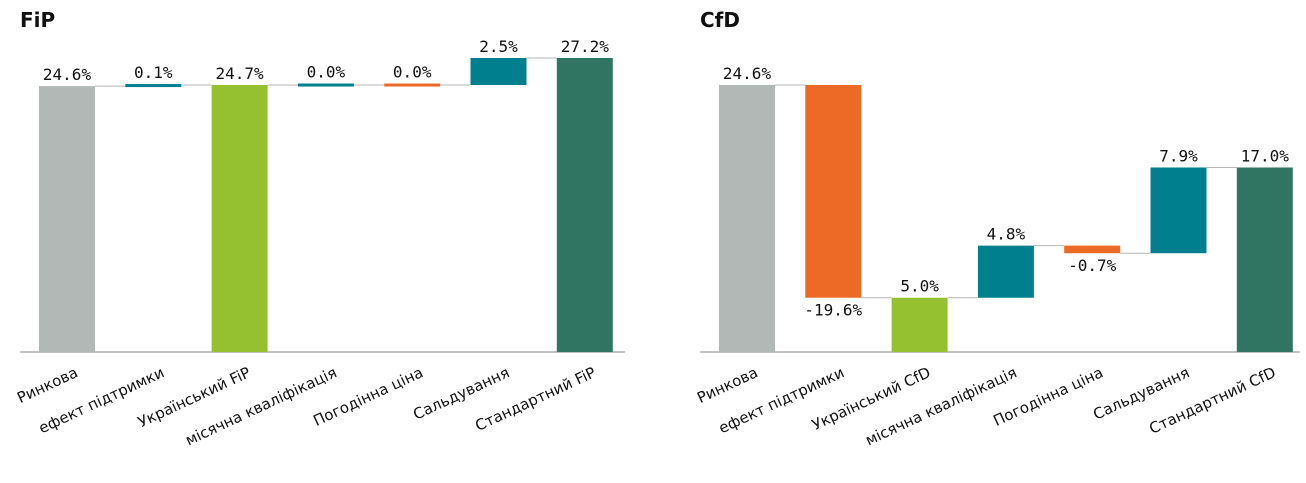  Describe the element at coordinates (67, 74) in the screenshot. I see `fip-value-label-0: 24.6%` at that location.